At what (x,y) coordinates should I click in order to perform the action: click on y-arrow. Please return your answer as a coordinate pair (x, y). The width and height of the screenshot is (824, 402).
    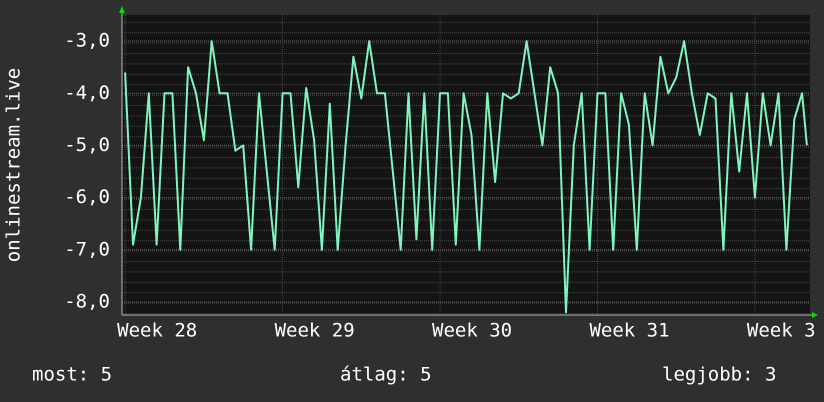
    Looking at the image, I should click on (122, 9).